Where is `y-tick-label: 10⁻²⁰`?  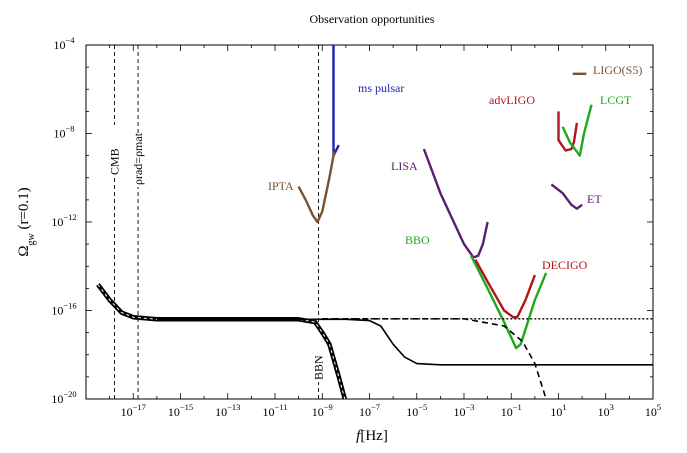 y-tick-label: 10⁻²⁰ is located at coordinates (63, 397).